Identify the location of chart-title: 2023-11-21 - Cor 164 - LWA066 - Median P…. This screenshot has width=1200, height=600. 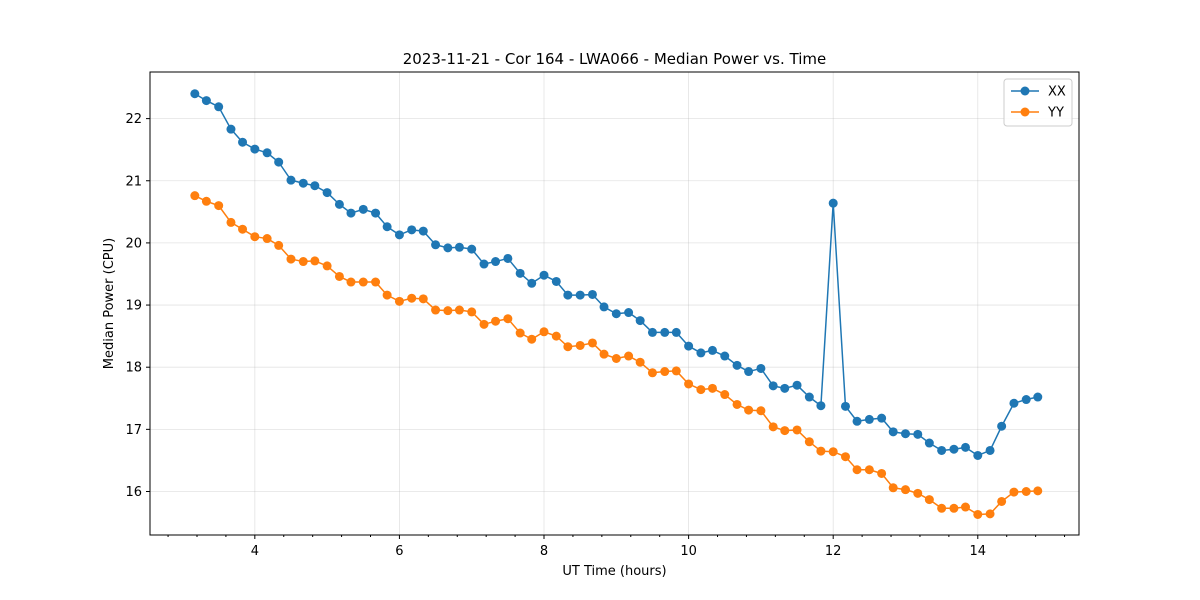
(615, 59).